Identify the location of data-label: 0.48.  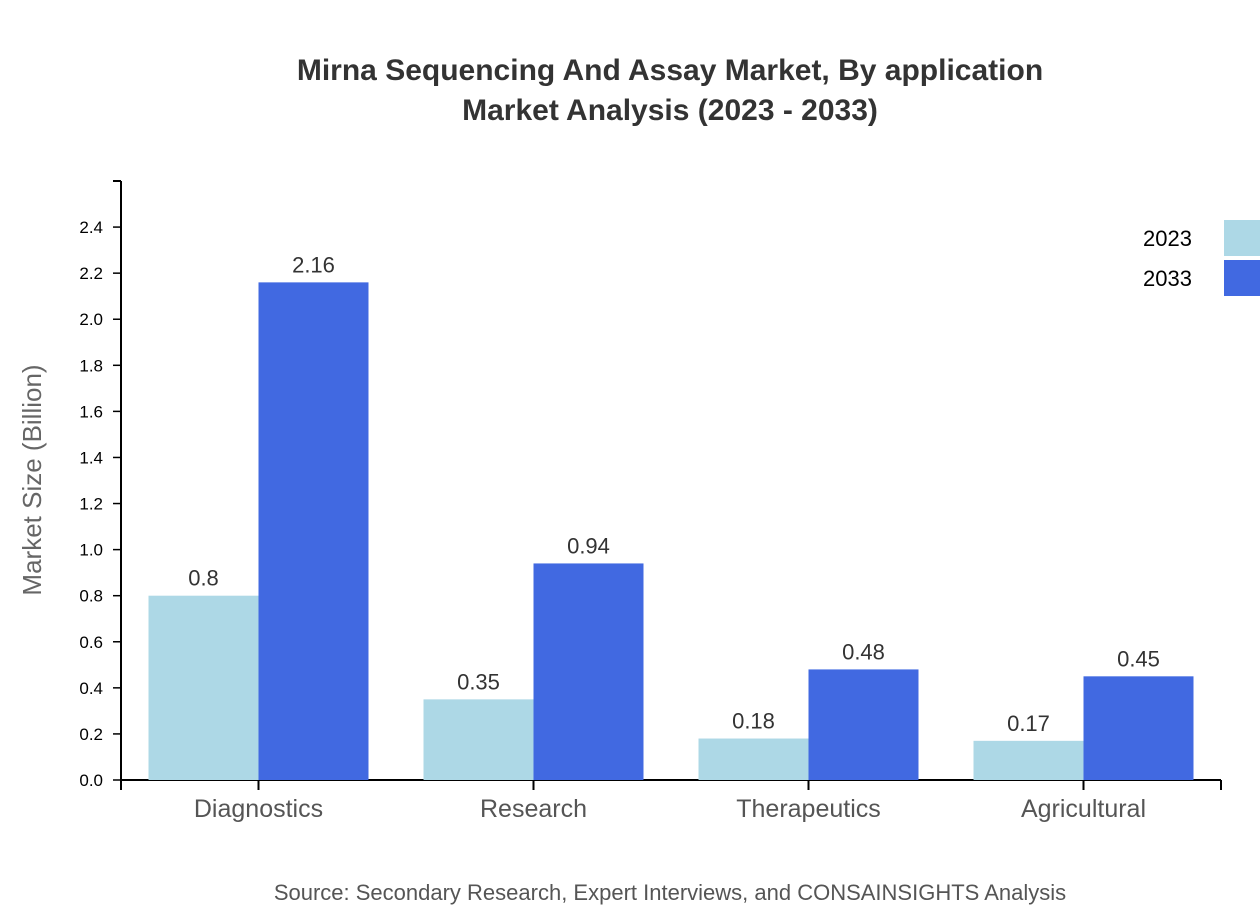
(863, 651).